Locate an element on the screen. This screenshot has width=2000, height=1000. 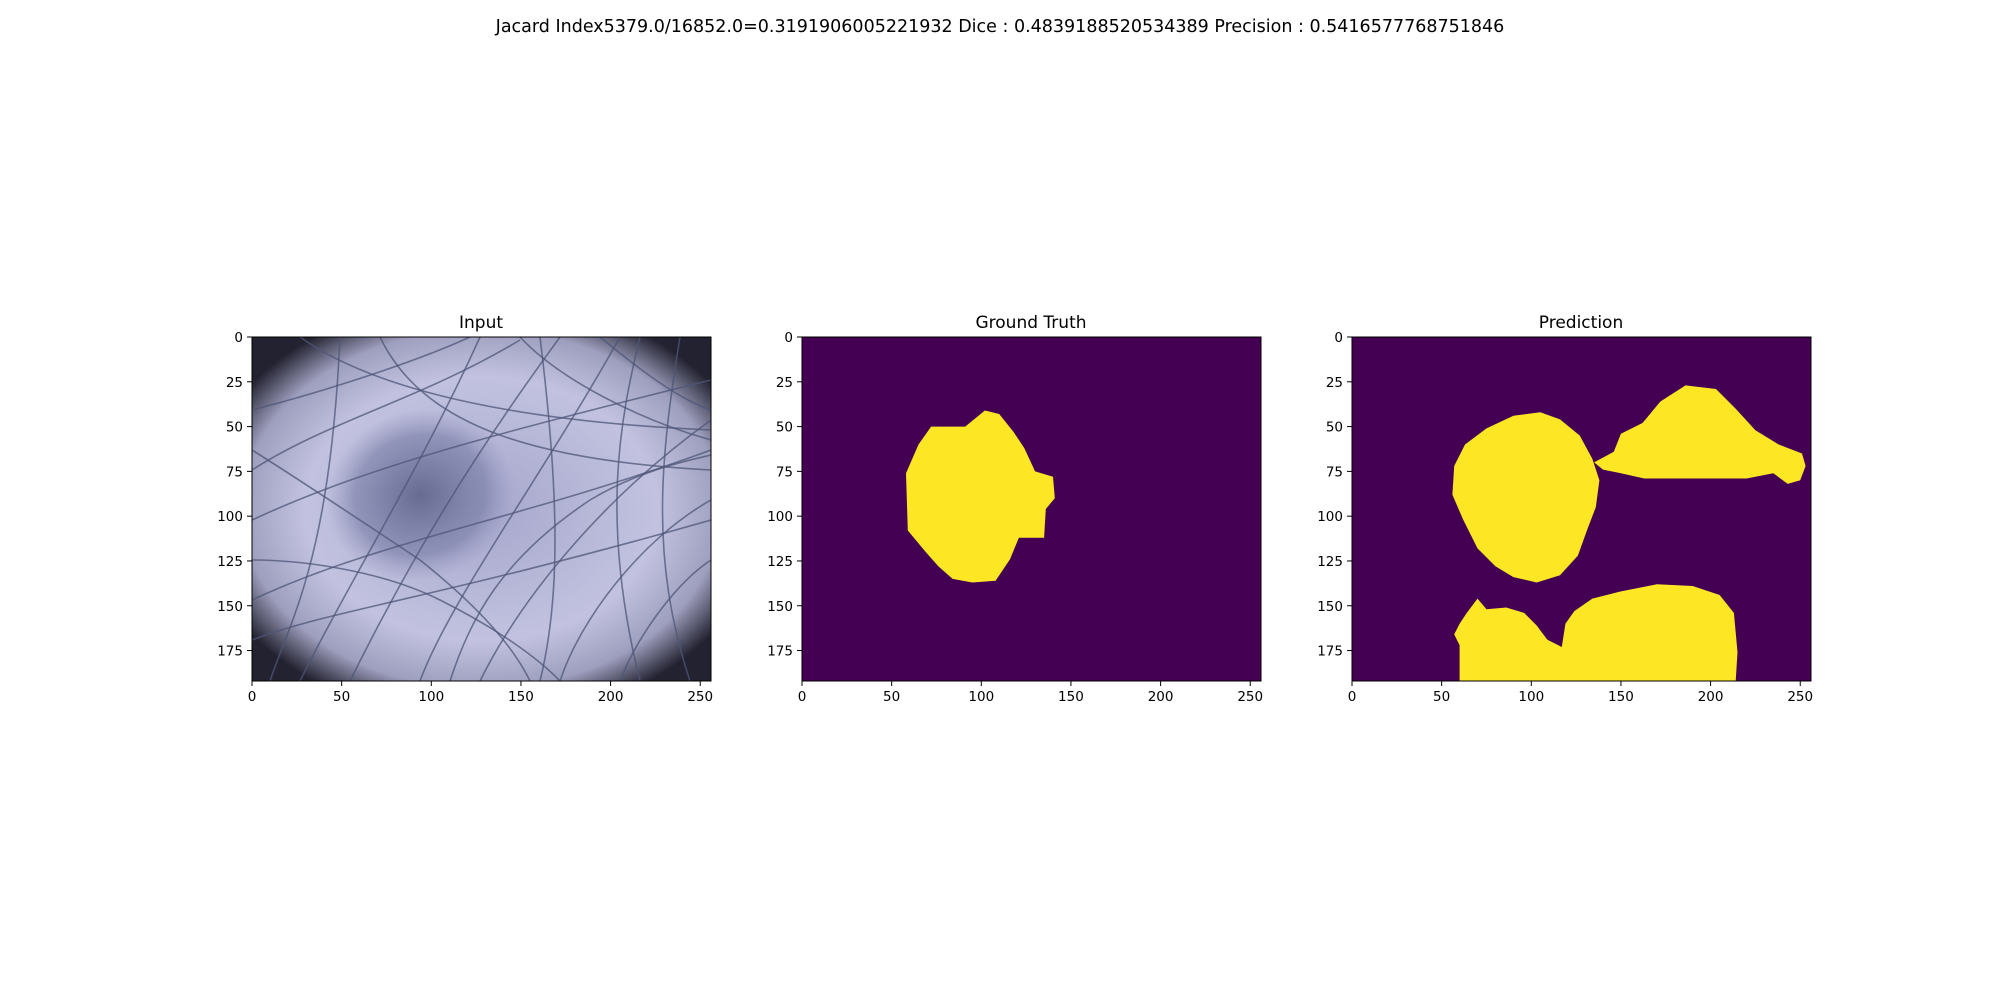
input-ytick-label: 100 is located at coordinates (230, 517).